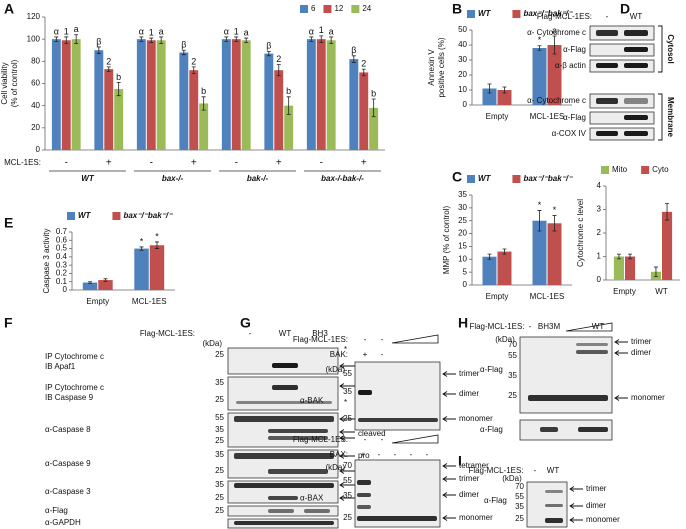  I want to click on band-note: trimer, so click(469, 373).